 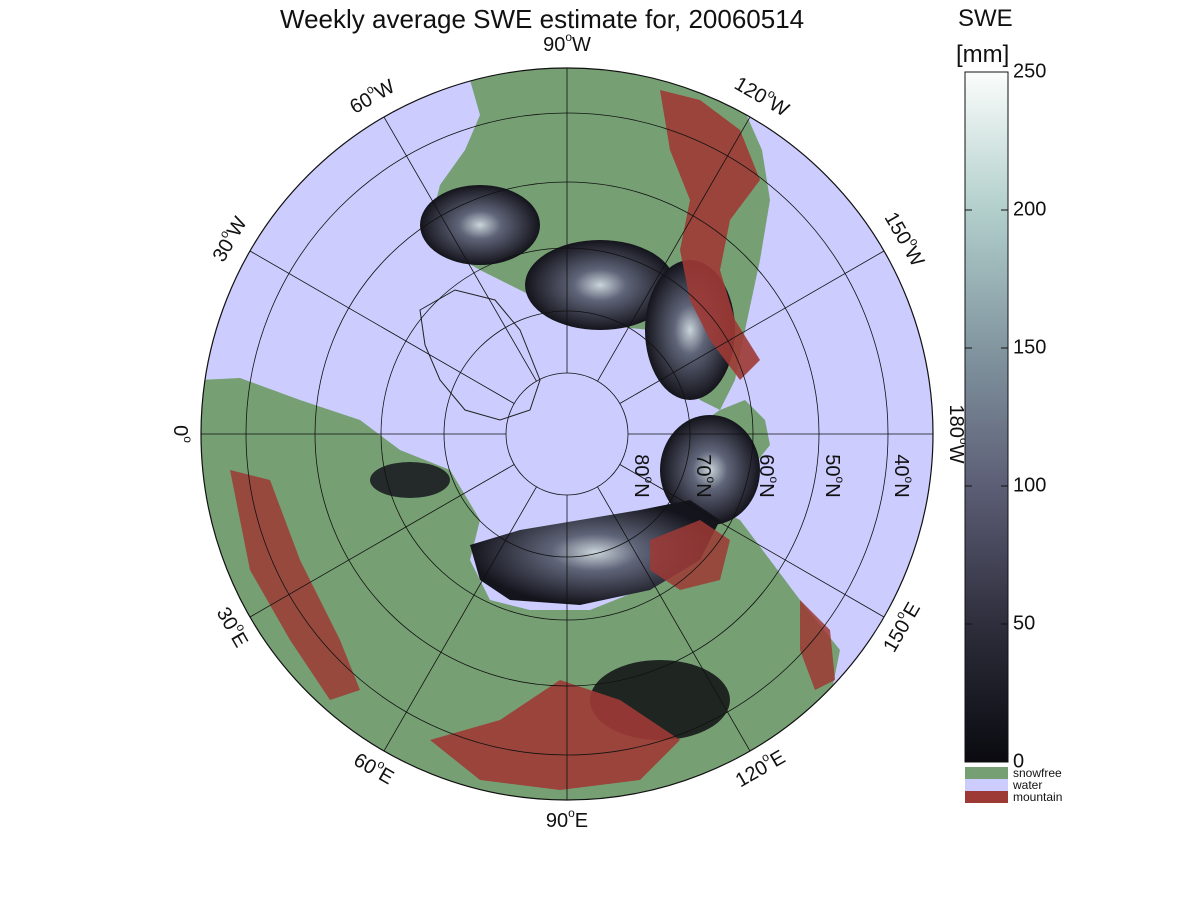 What do you see at coordinates (595, 552) in the screenshot?
I see `swe-north-siberia` at bounding box center [595, 552].